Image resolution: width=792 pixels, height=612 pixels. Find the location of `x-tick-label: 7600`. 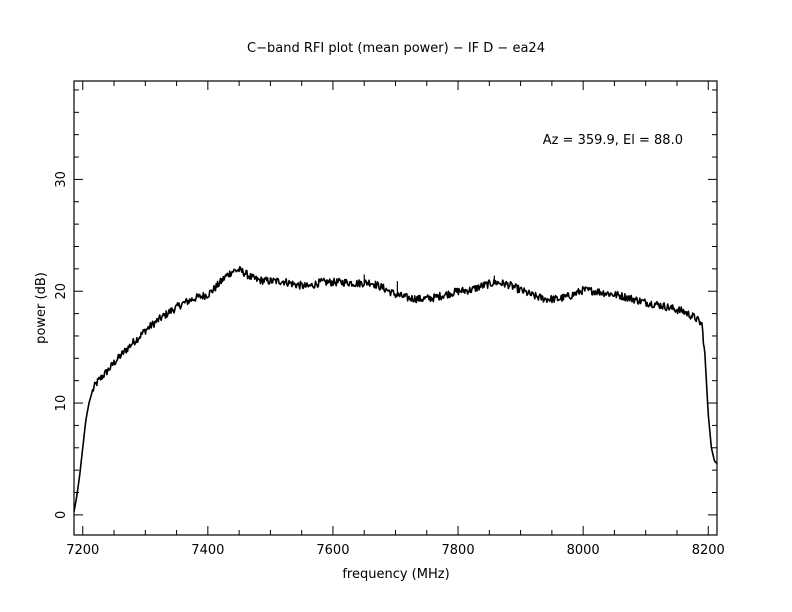

x-tick-label: 7600 is located at coordinates (332, 550).